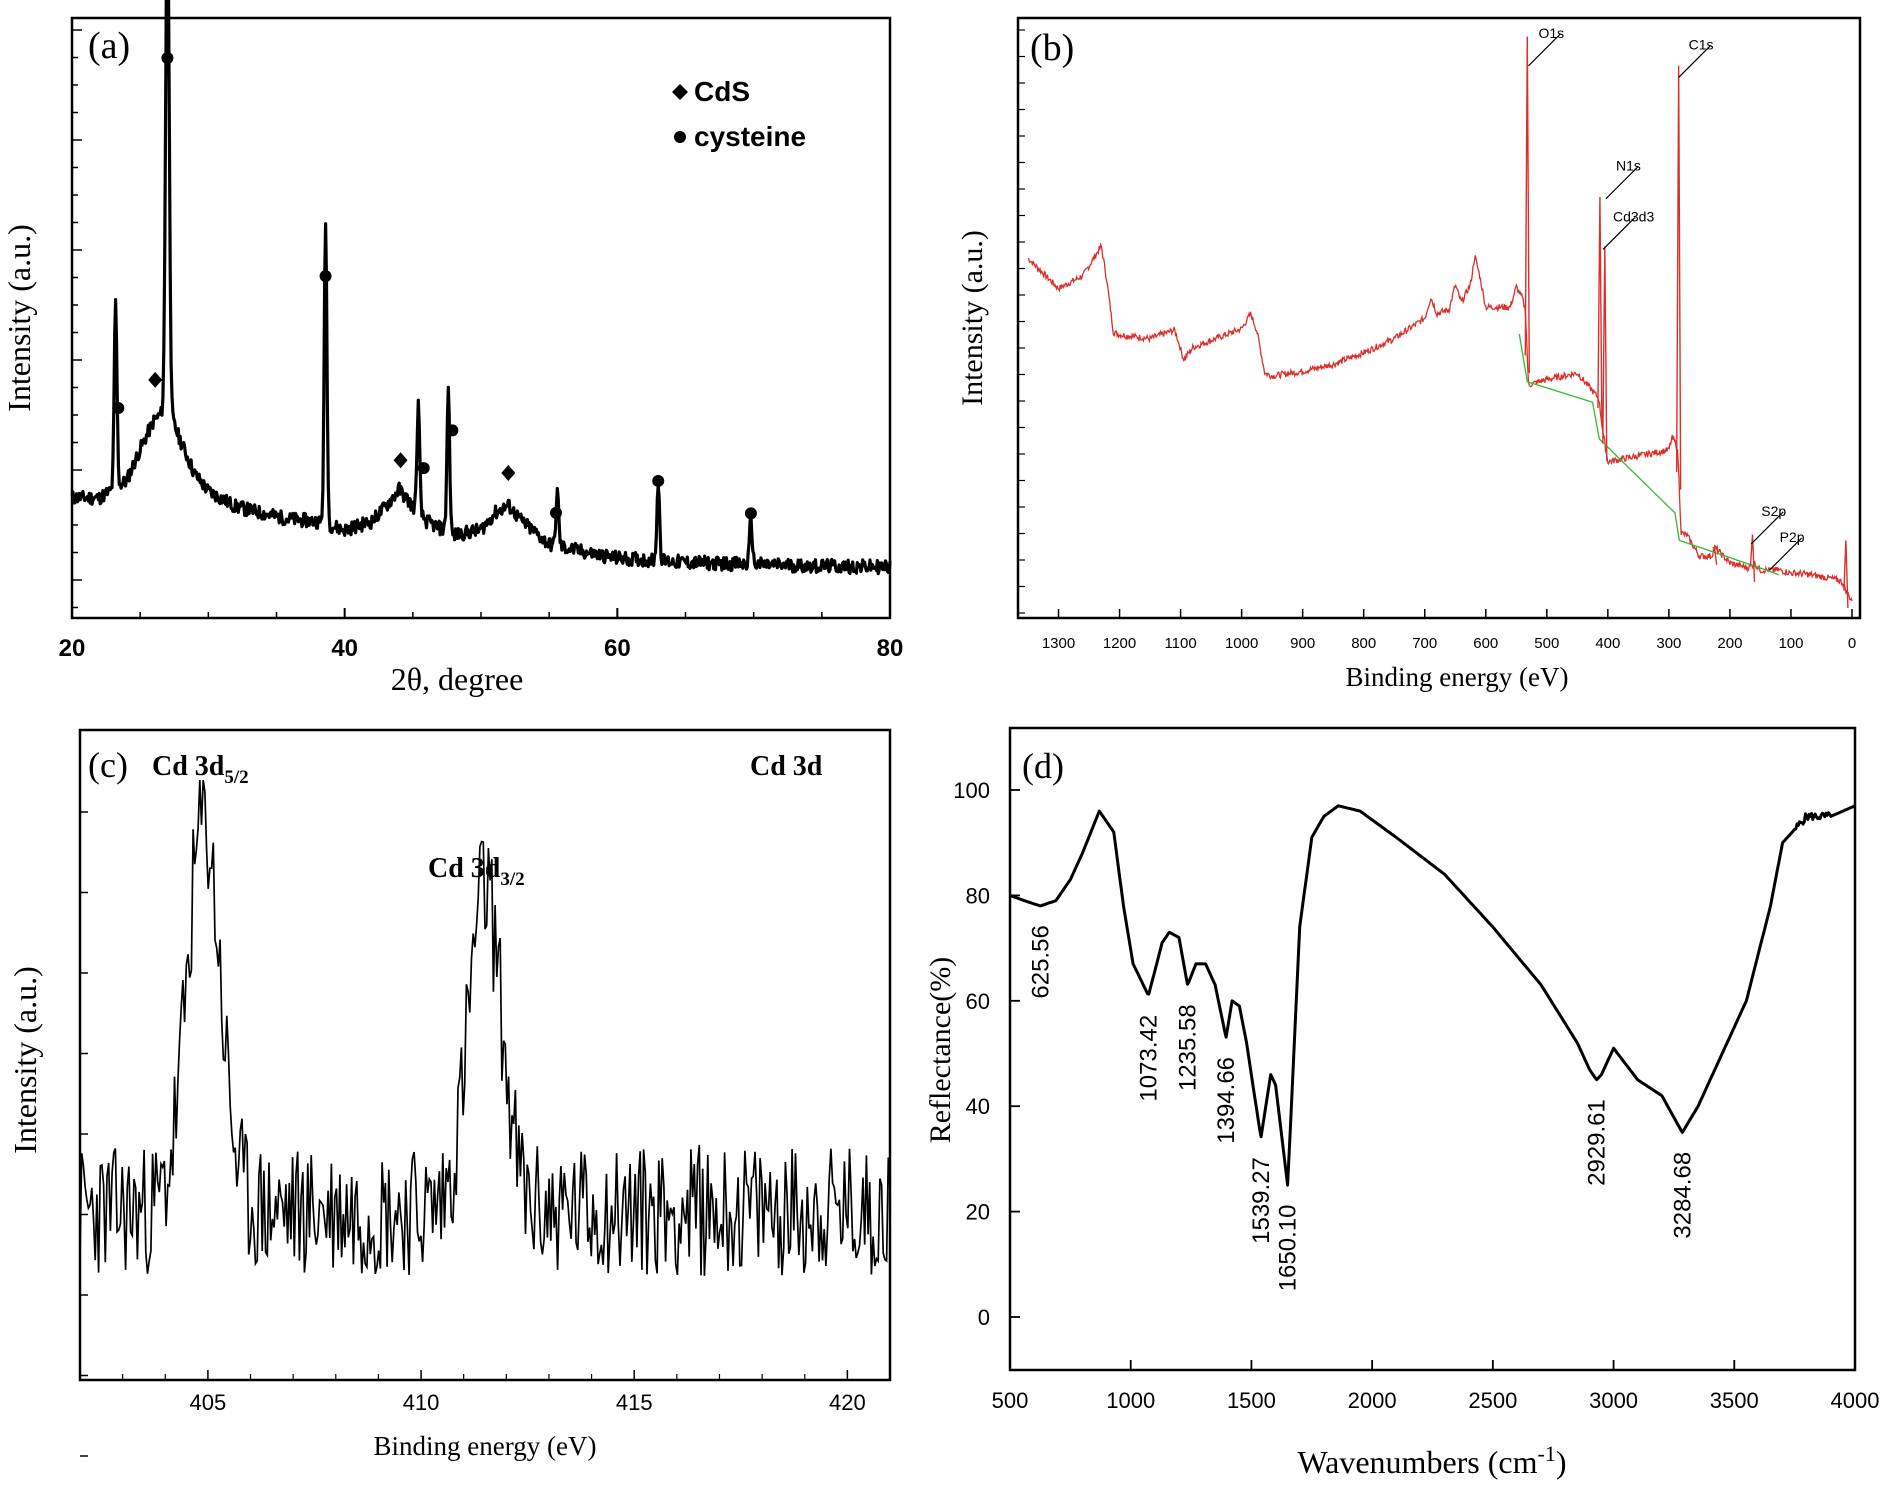 This screenshot has height=1487, width=1890. Describe the element at coordinates (1288, 1248) in the screenshot. I see `peak-wavenumber-label: 1650.10` at that location.